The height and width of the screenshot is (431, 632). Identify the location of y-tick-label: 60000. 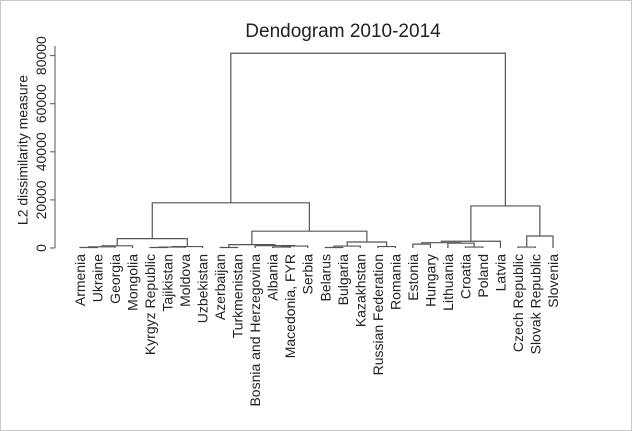
(41, 103).